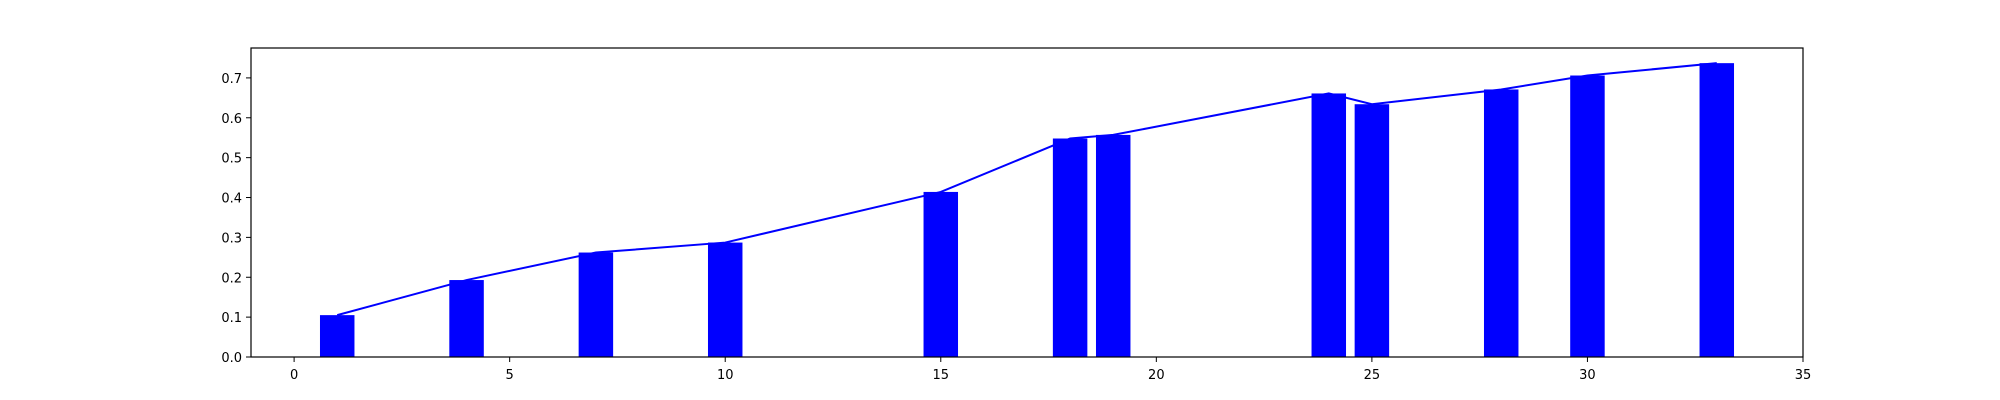 This screenshot has width=2000, height=400. Describe the element at coordinates (231, 159) in the screenshot. I see `y-tick-label: 0.5` at that location.